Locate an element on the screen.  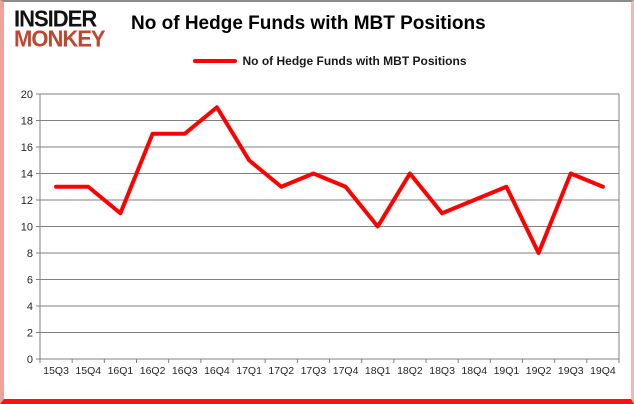
y-tick-label: 8 is located at coordinates (30, 254).